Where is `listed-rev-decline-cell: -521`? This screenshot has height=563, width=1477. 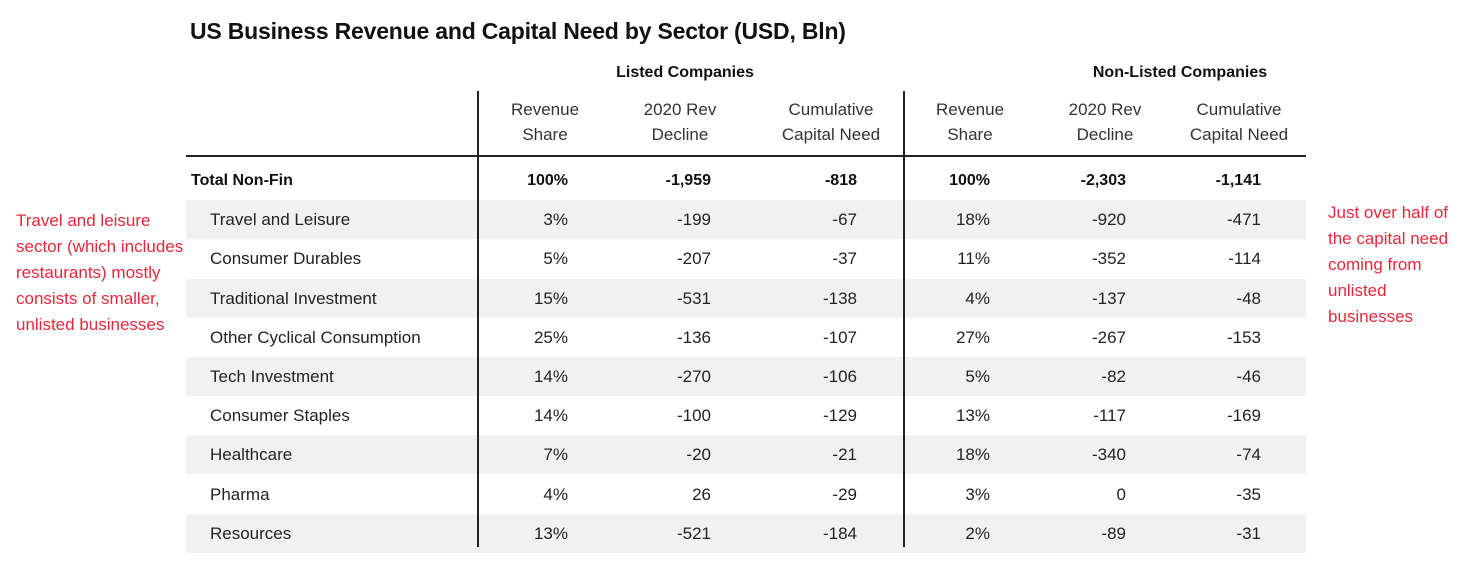
listed-rev-decline-cell: -521 is located at coordinates (693, 533).